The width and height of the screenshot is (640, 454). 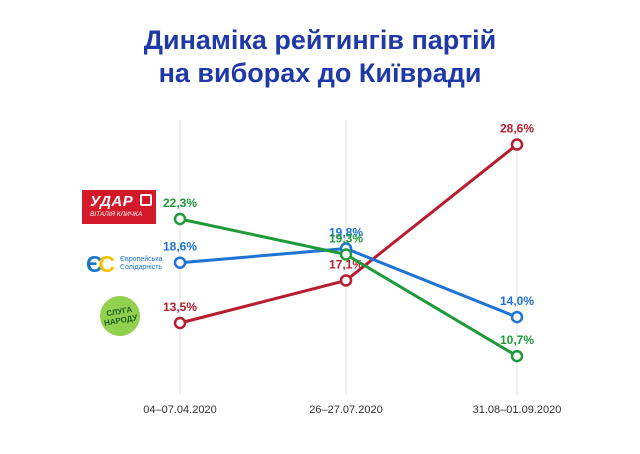 I want to click on x-tick-label: 31.08–01.09.2020, so click(x=517, y=410).